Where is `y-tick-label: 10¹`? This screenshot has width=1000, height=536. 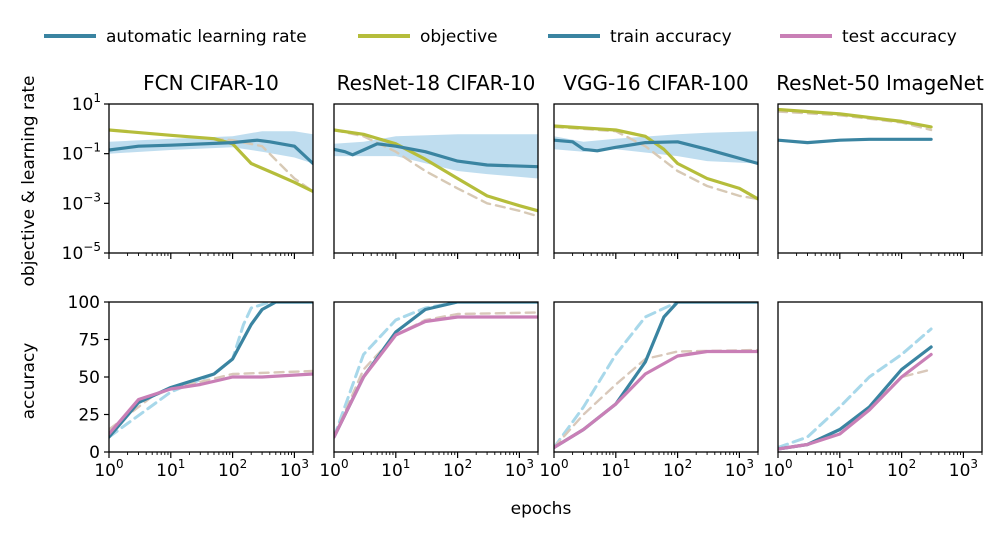
y-tick-label: 10¹ is located at coordinates (86, 103).